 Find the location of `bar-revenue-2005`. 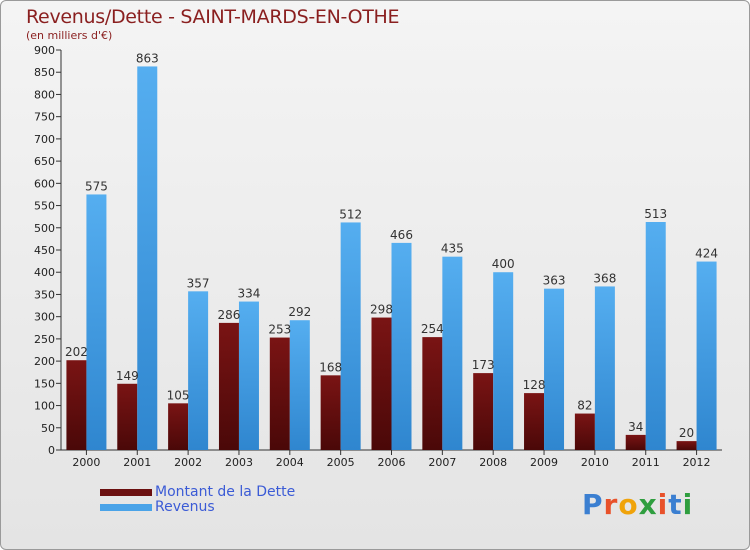

bar-revenue-2005 is located at coordinates (350, 336).